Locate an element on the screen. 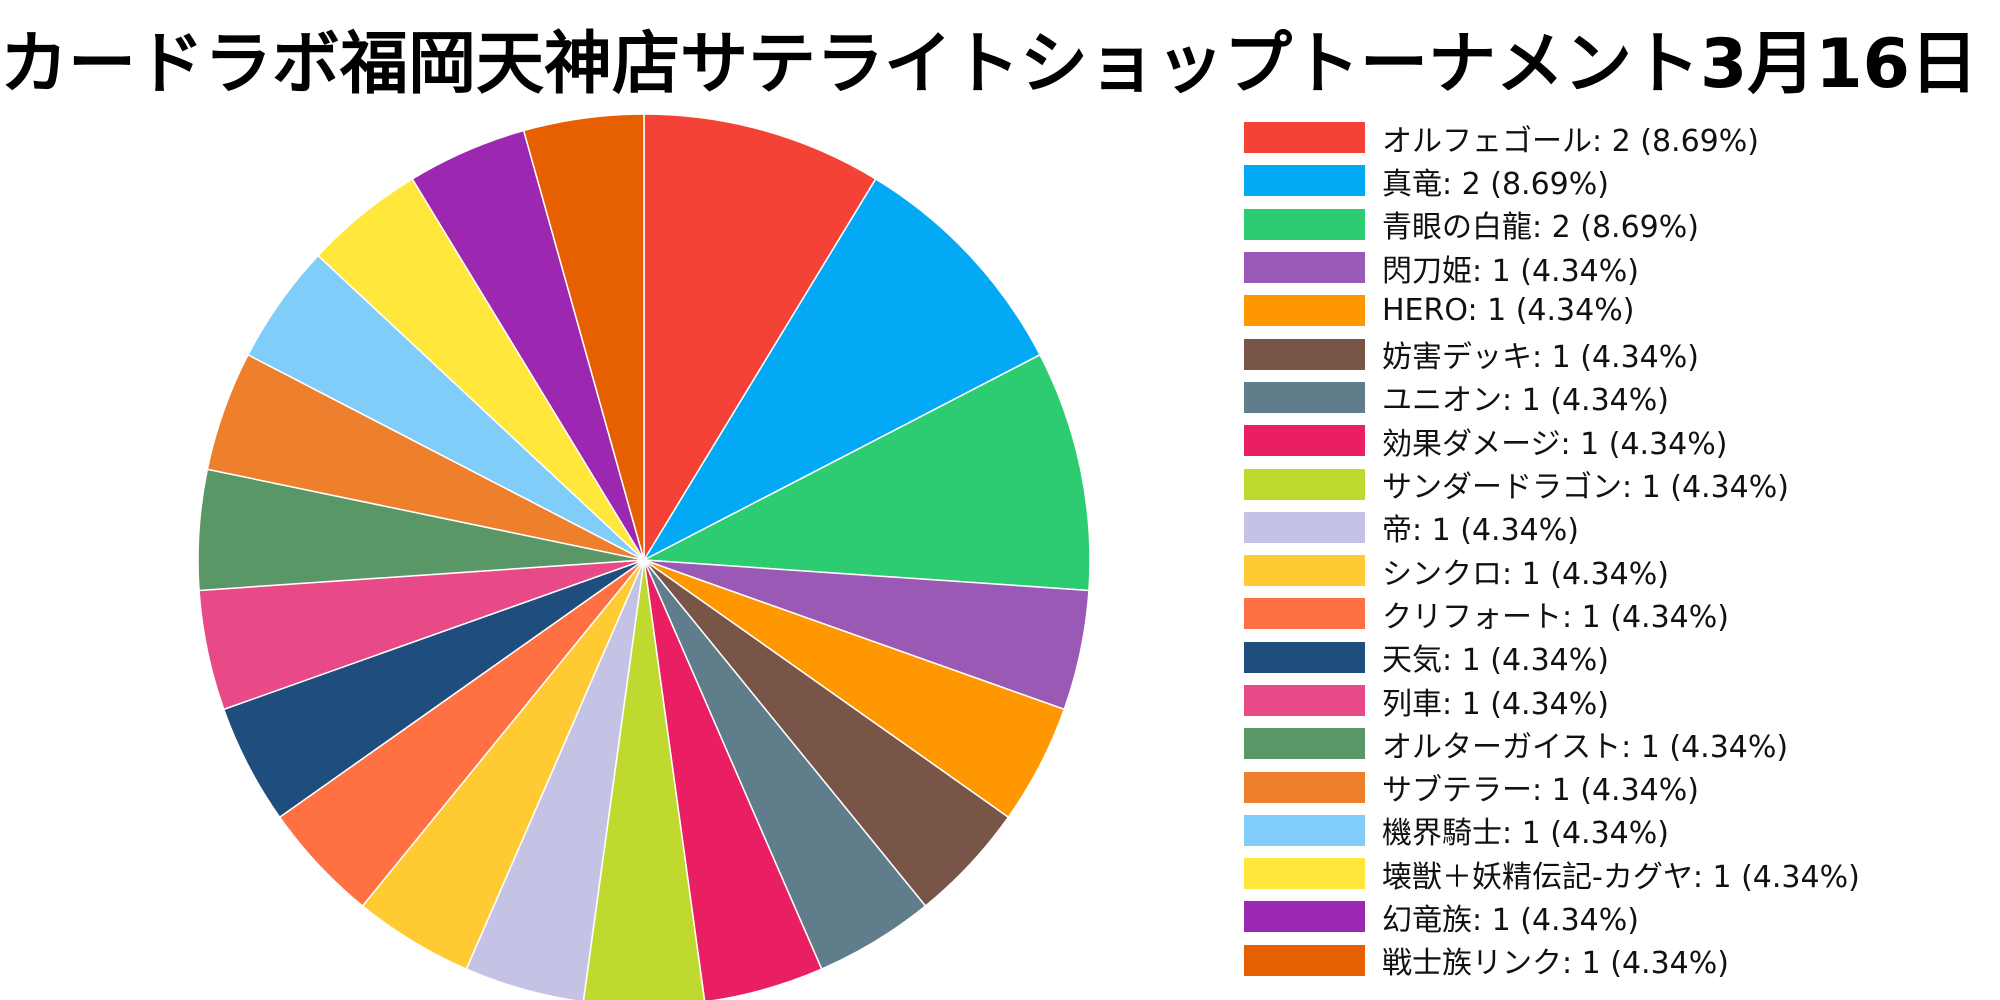  legend-item: オルターガイスト: 1 (4.34%) is located at coordinates (1614, 743).